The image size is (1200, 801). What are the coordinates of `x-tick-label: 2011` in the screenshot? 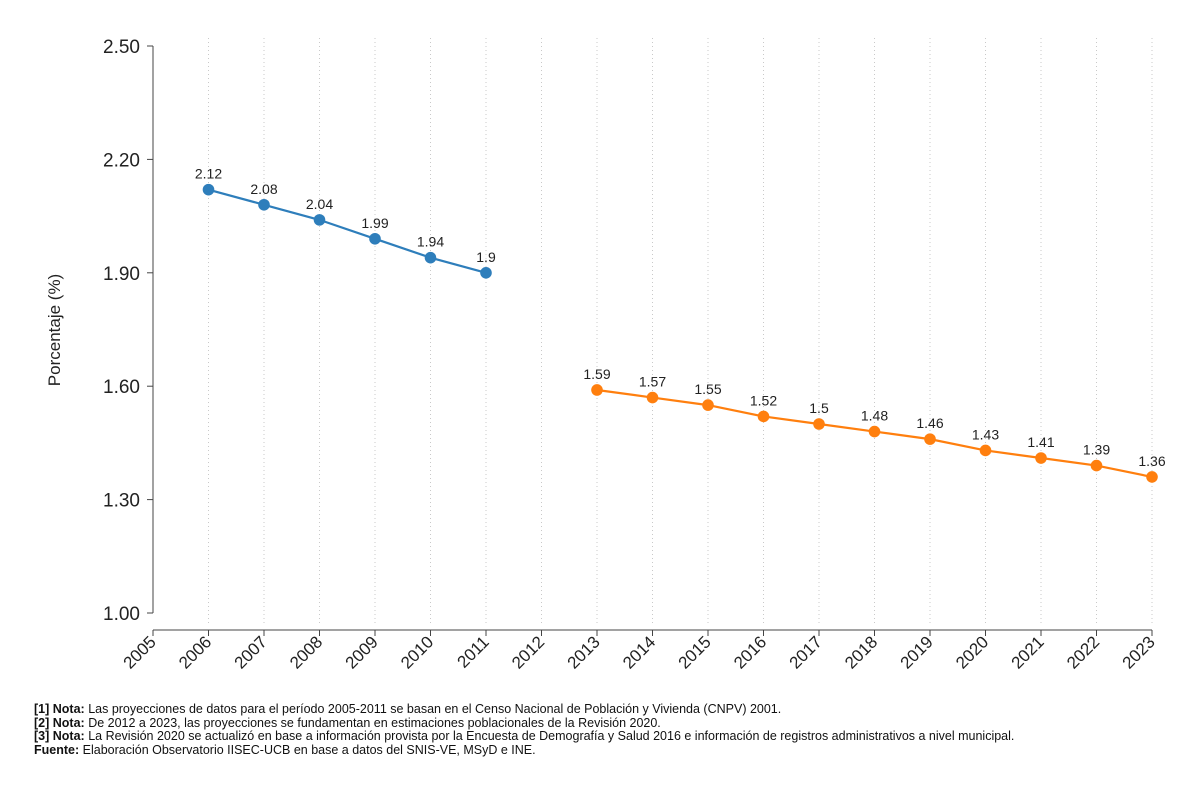 It's located at (473, 651).